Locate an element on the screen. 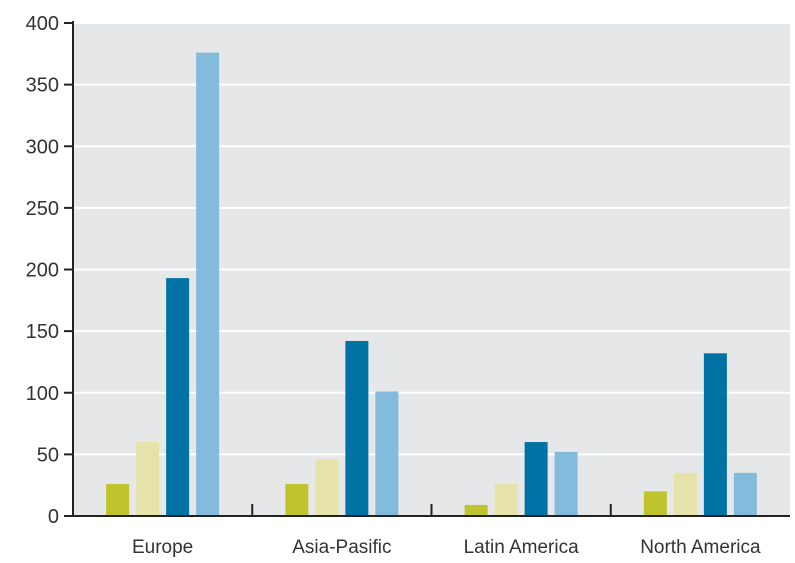 Image resolution: width=795 pixels, height=563 pixels. bar-2-europe is located at coordinates (148, 479).